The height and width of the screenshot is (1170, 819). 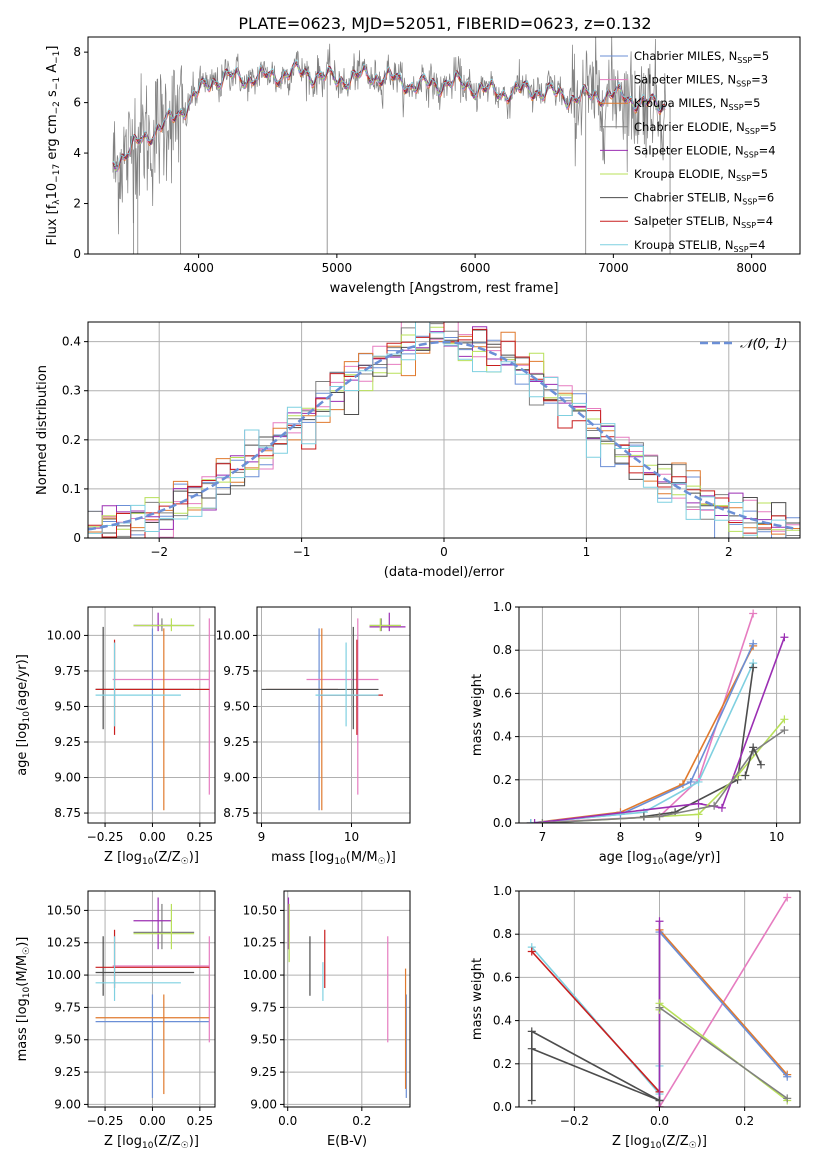 What do you see at coordinates (621, 837) in the screenshot?
I see `x-tick-label: 8` at bounding box center [621, 837].